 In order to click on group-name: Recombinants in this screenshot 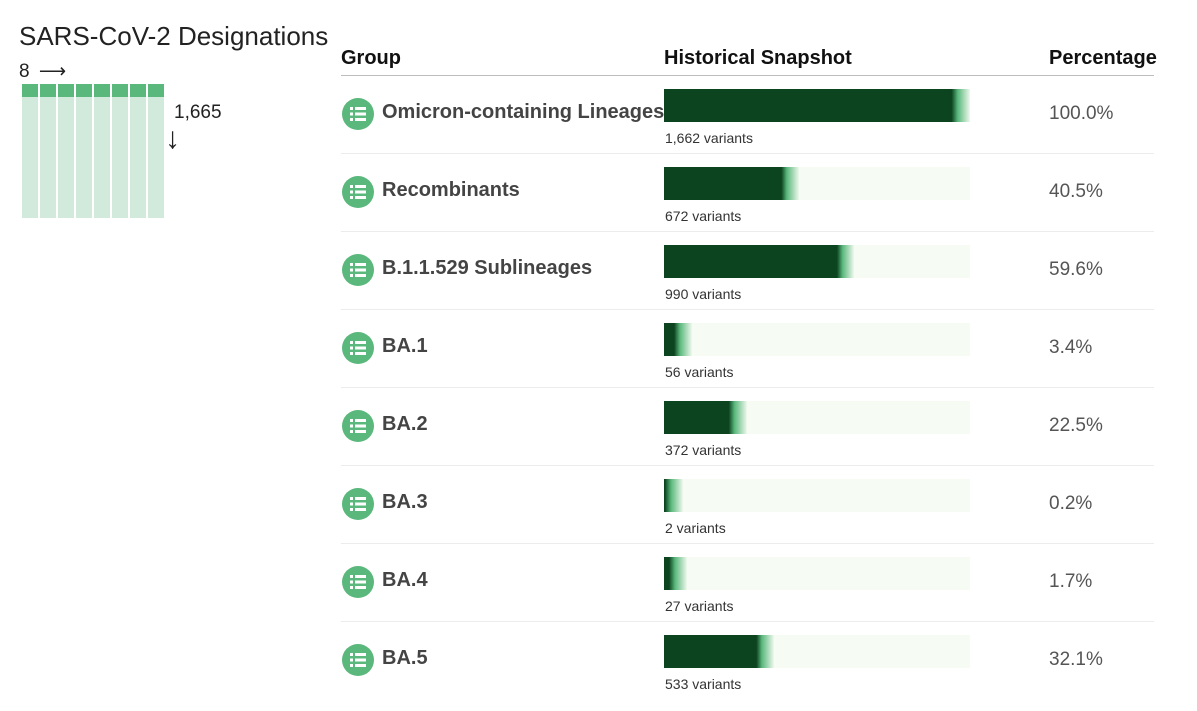, I will do `click(451, 190)`.